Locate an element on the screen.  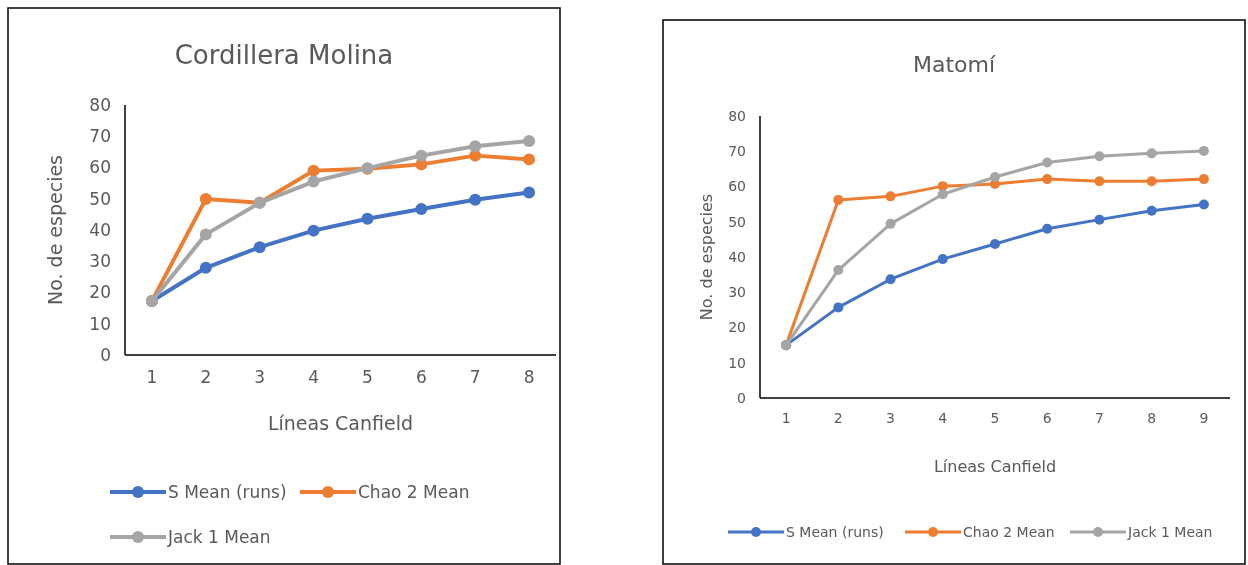
chart-title: Matomí is located at coordinates (954, 64).